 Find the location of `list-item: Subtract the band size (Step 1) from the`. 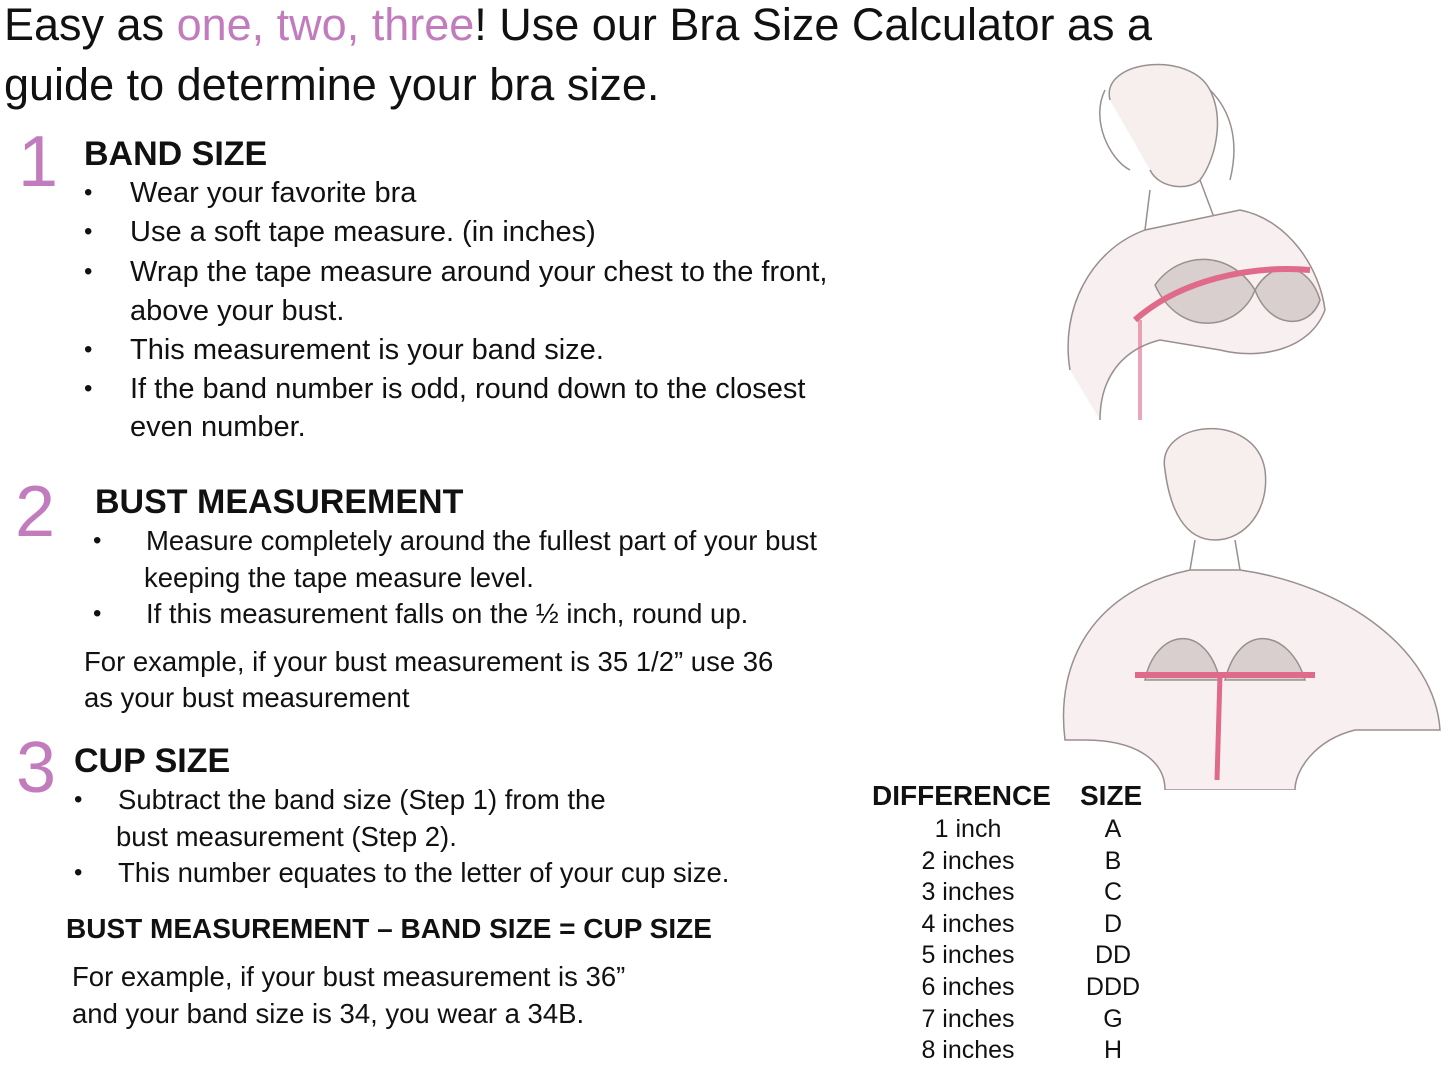

list-item: Subtract the band size (Step 1) from the is located at coordinates (362, 799).